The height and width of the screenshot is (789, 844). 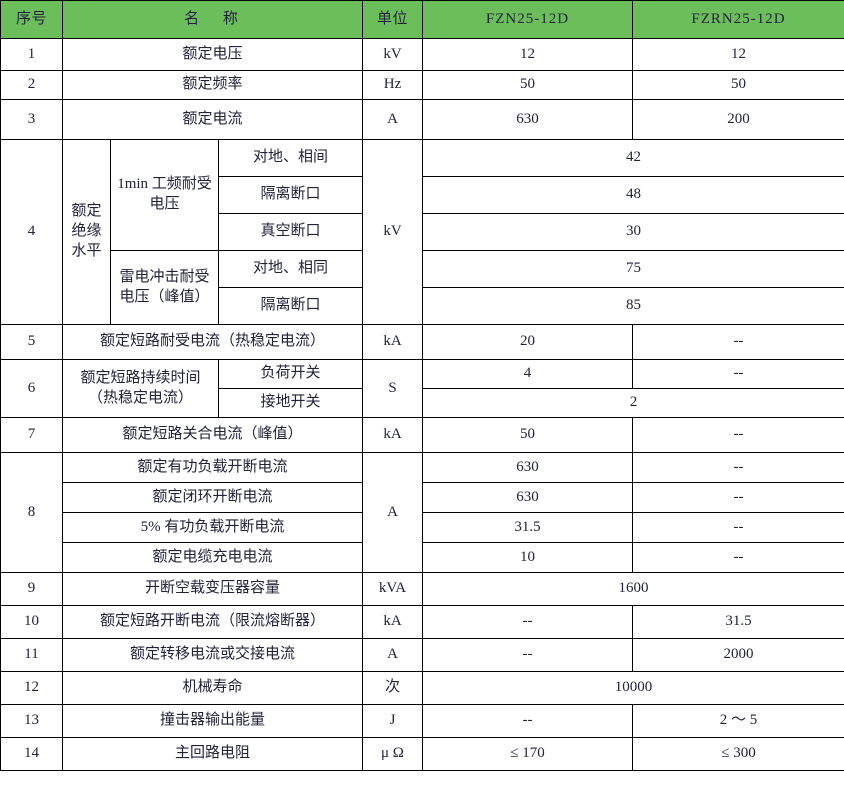 I want to click on table-row: 隔离断口 48, so click(x=422, y=195).